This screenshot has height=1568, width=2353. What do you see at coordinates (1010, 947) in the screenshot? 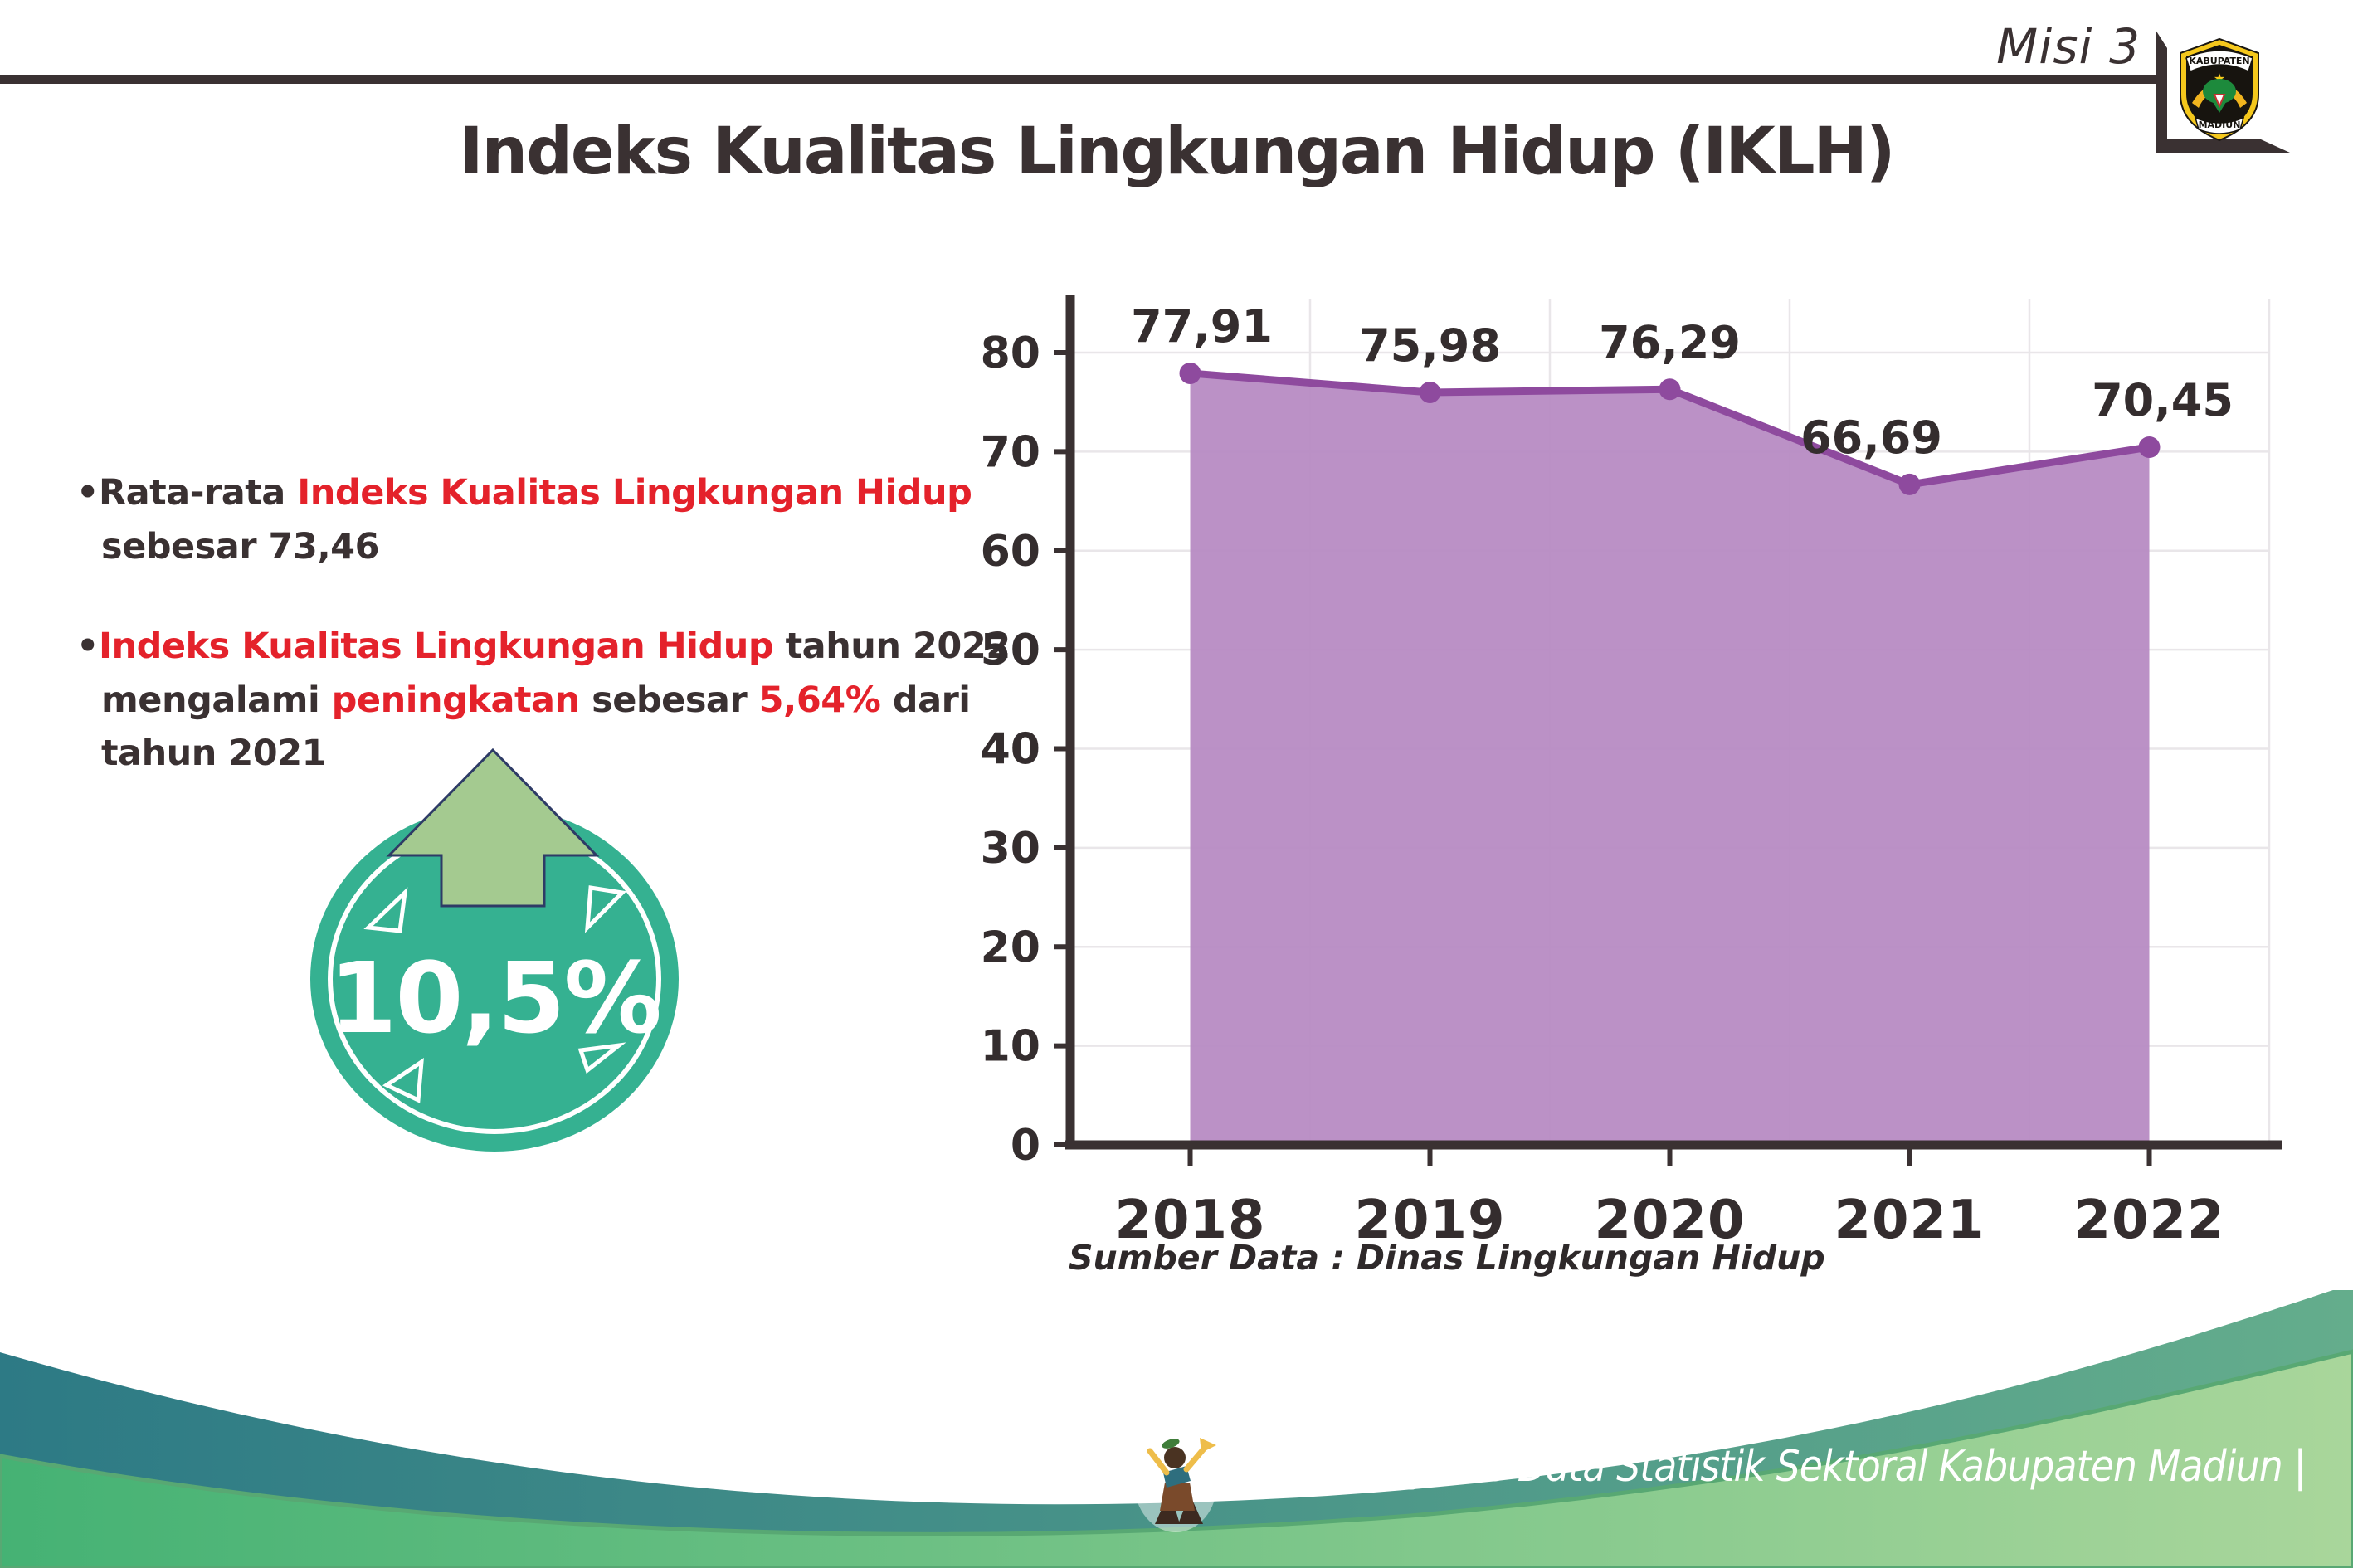
I see `y-axis-label: 20` at bounding box center [1010, 947].